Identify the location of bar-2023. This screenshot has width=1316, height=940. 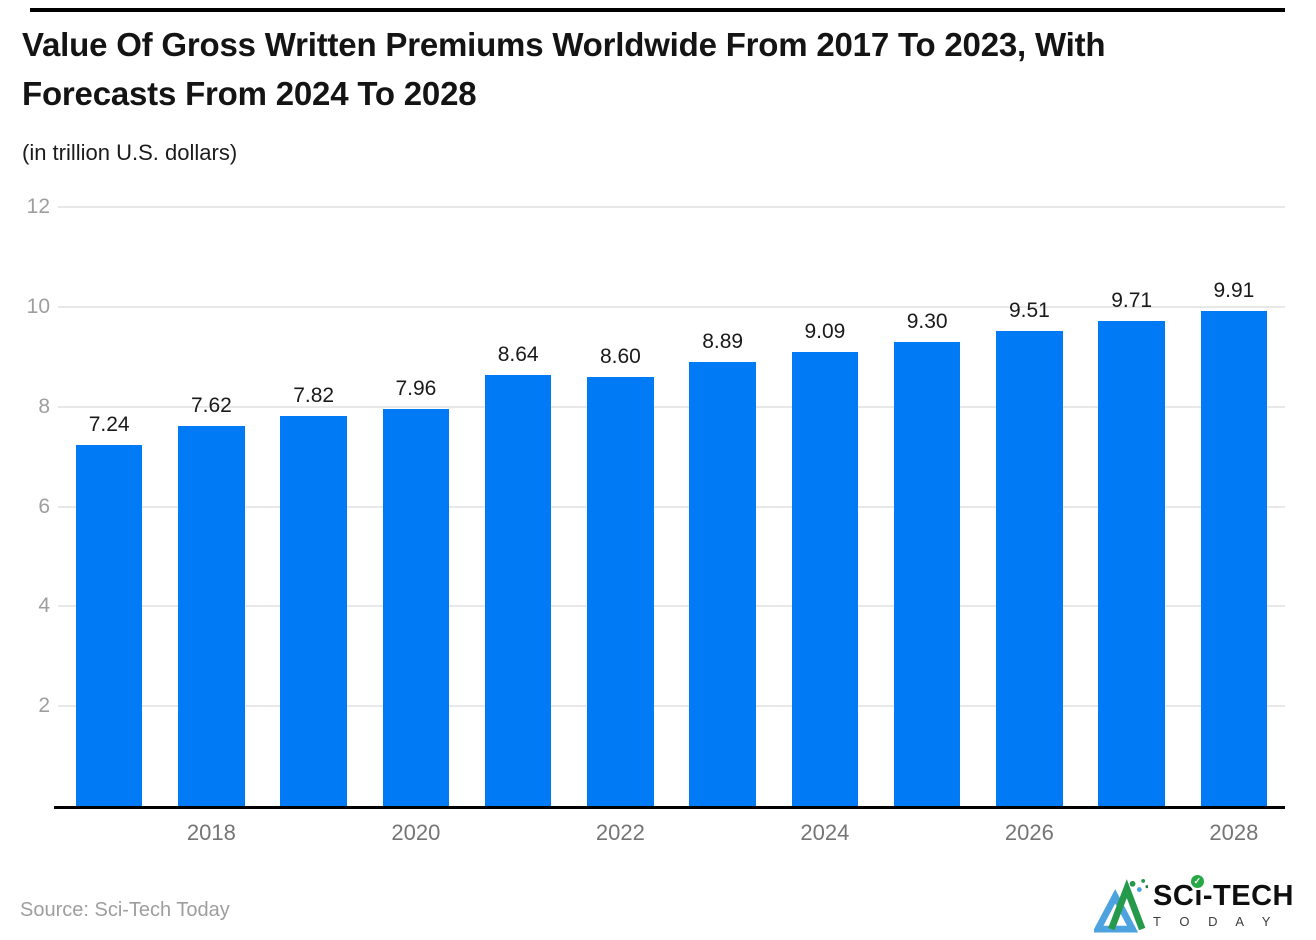
(722, 584).